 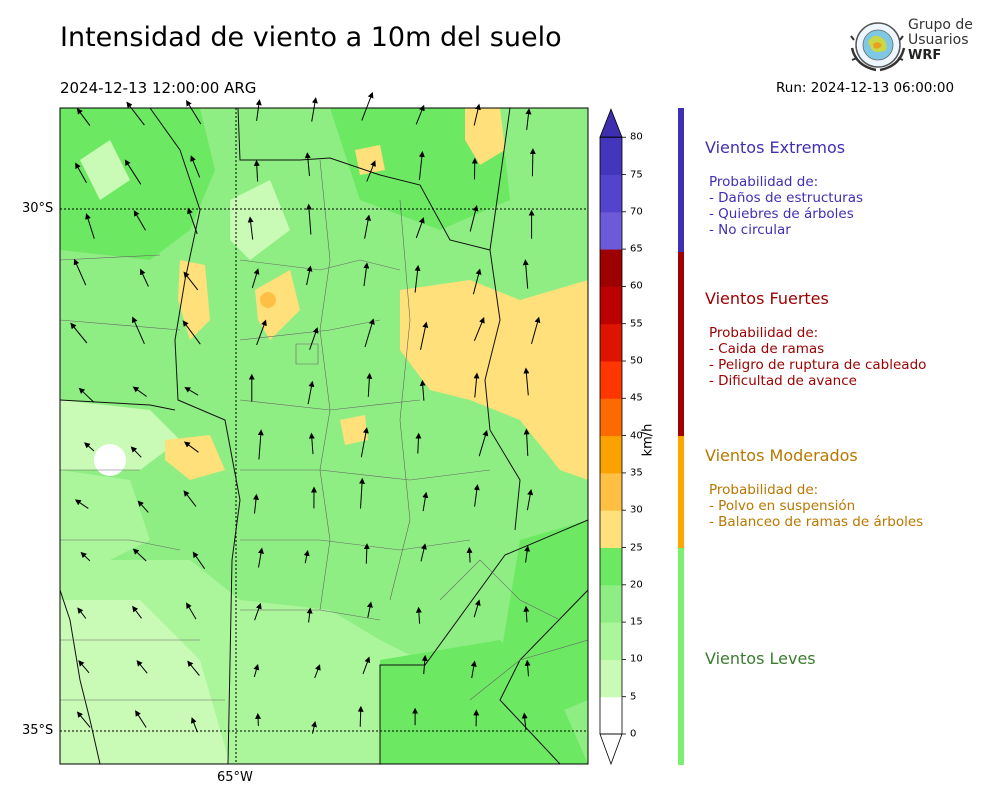 What do you see at coordinates (910, 46) in the screenshot?
I see `grupo-wrf-logo: Grupo de Usuarios WRF` at bounding box center [910, 46].